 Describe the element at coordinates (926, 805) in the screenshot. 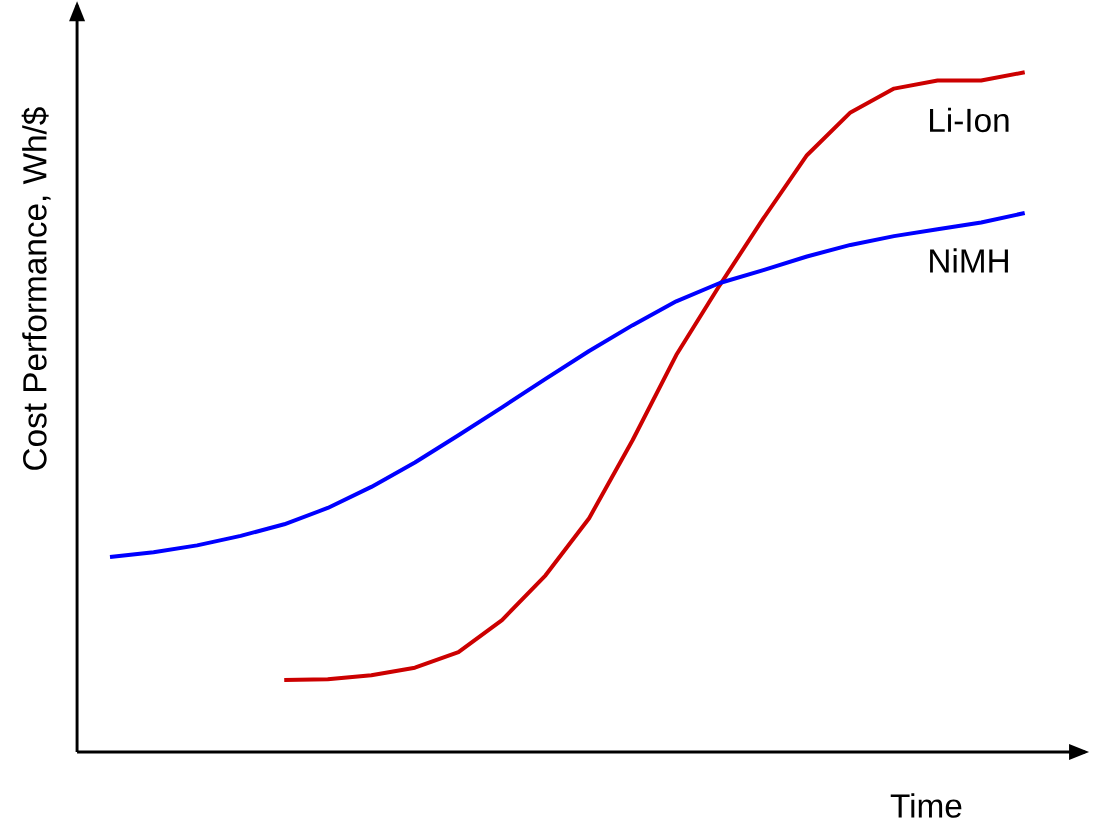

I see `x-axis-title: Time` at that location.